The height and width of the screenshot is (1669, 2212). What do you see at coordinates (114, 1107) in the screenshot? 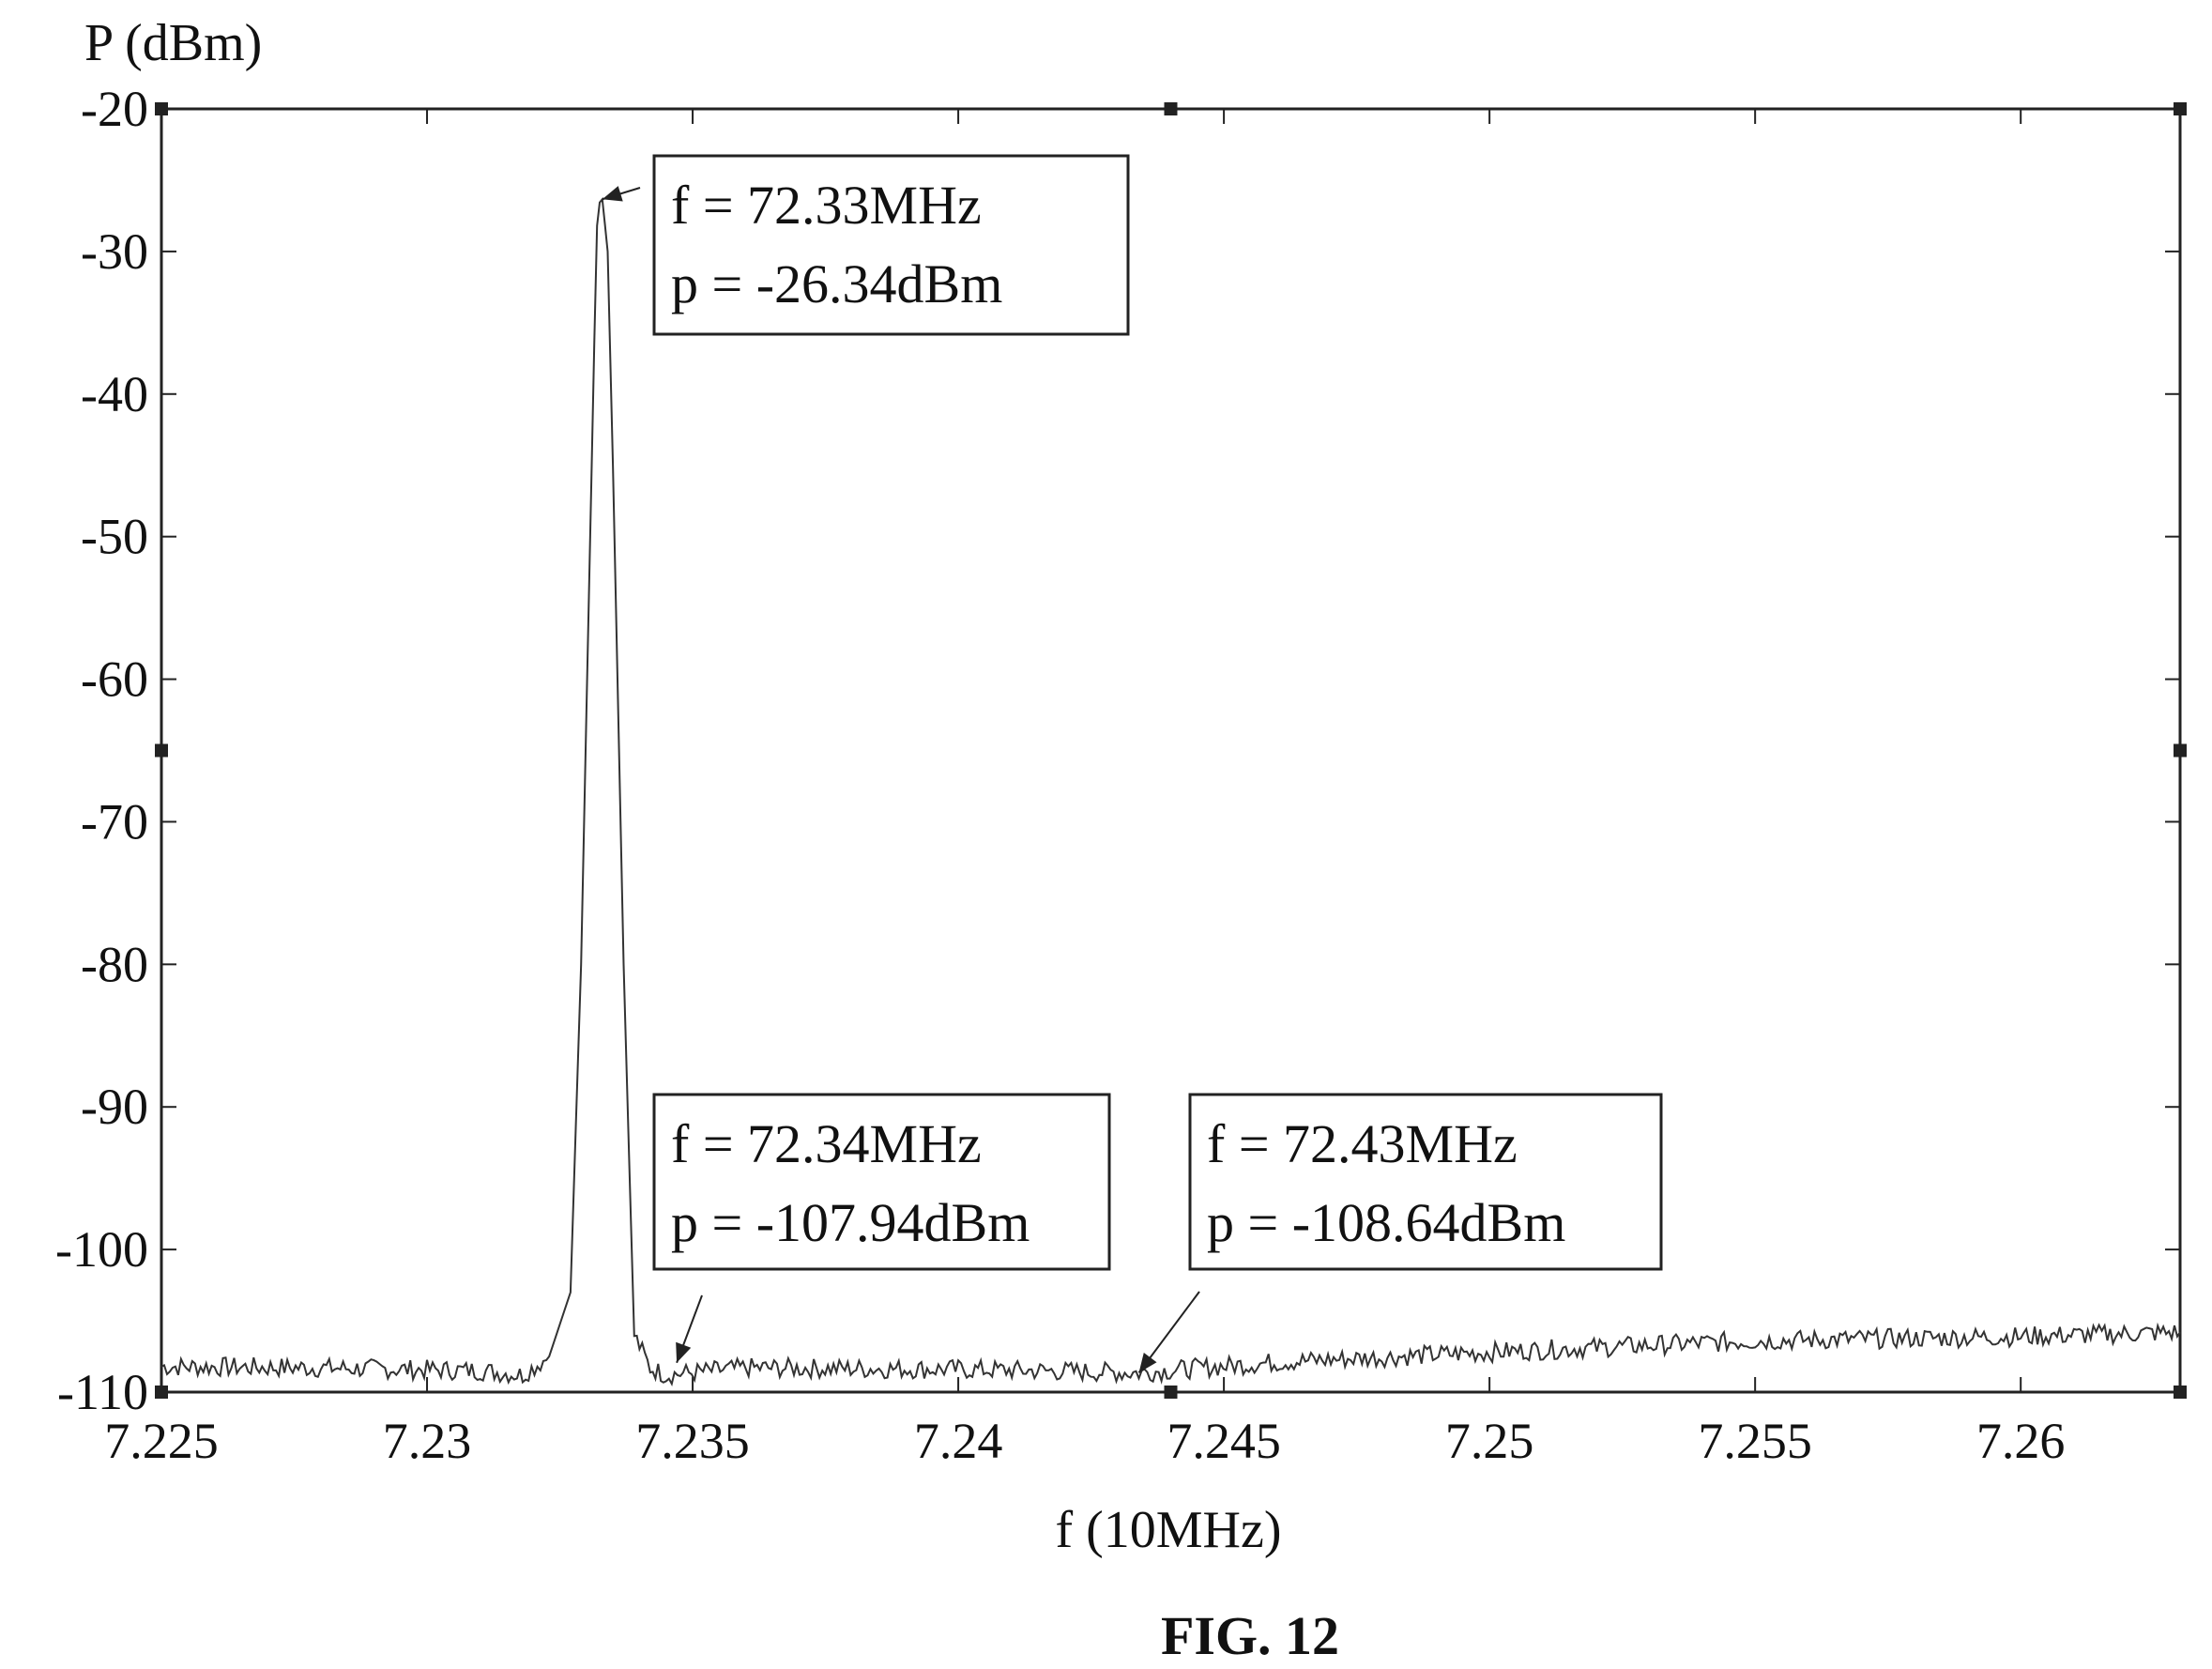
I see `y-tick-label: -90` at bounding box center [114, 1107].